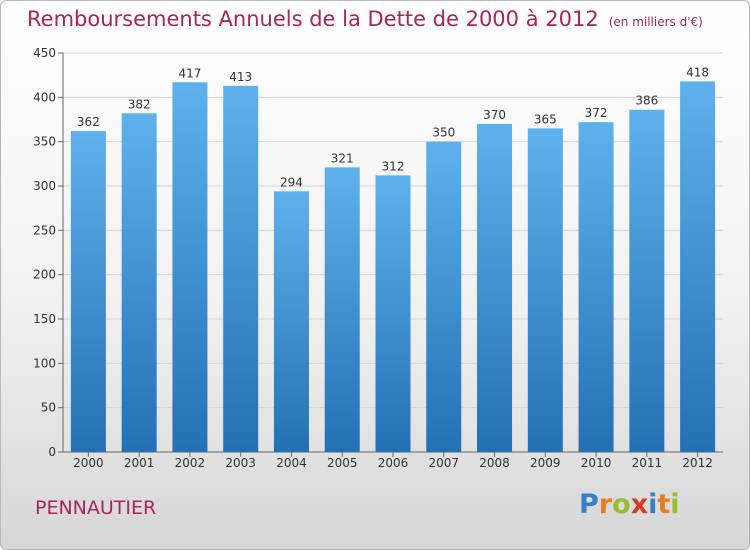 The image size is (750, 550). What do you see at coordinates (44, 319) in the screenshot?
I see `y-tick-label: 150` at bounding box center [44, 319].